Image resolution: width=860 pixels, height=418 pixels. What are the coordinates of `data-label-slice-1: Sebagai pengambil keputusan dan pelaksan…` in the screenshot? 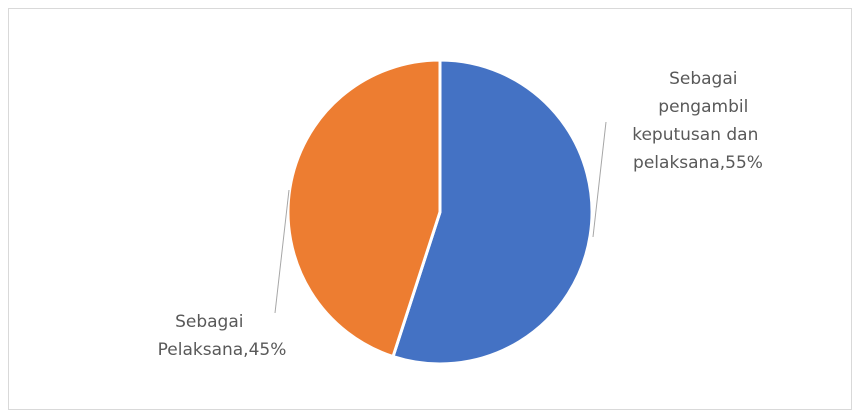 It's located at (698, 121).